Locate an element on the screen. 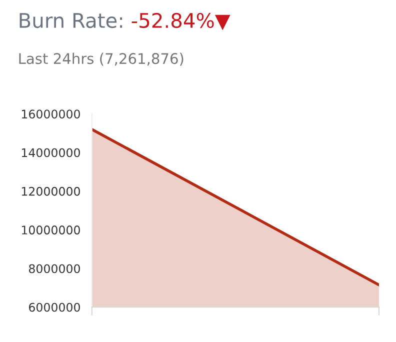  y-tick-label: 14000000 is located at coordinates (51, 153).